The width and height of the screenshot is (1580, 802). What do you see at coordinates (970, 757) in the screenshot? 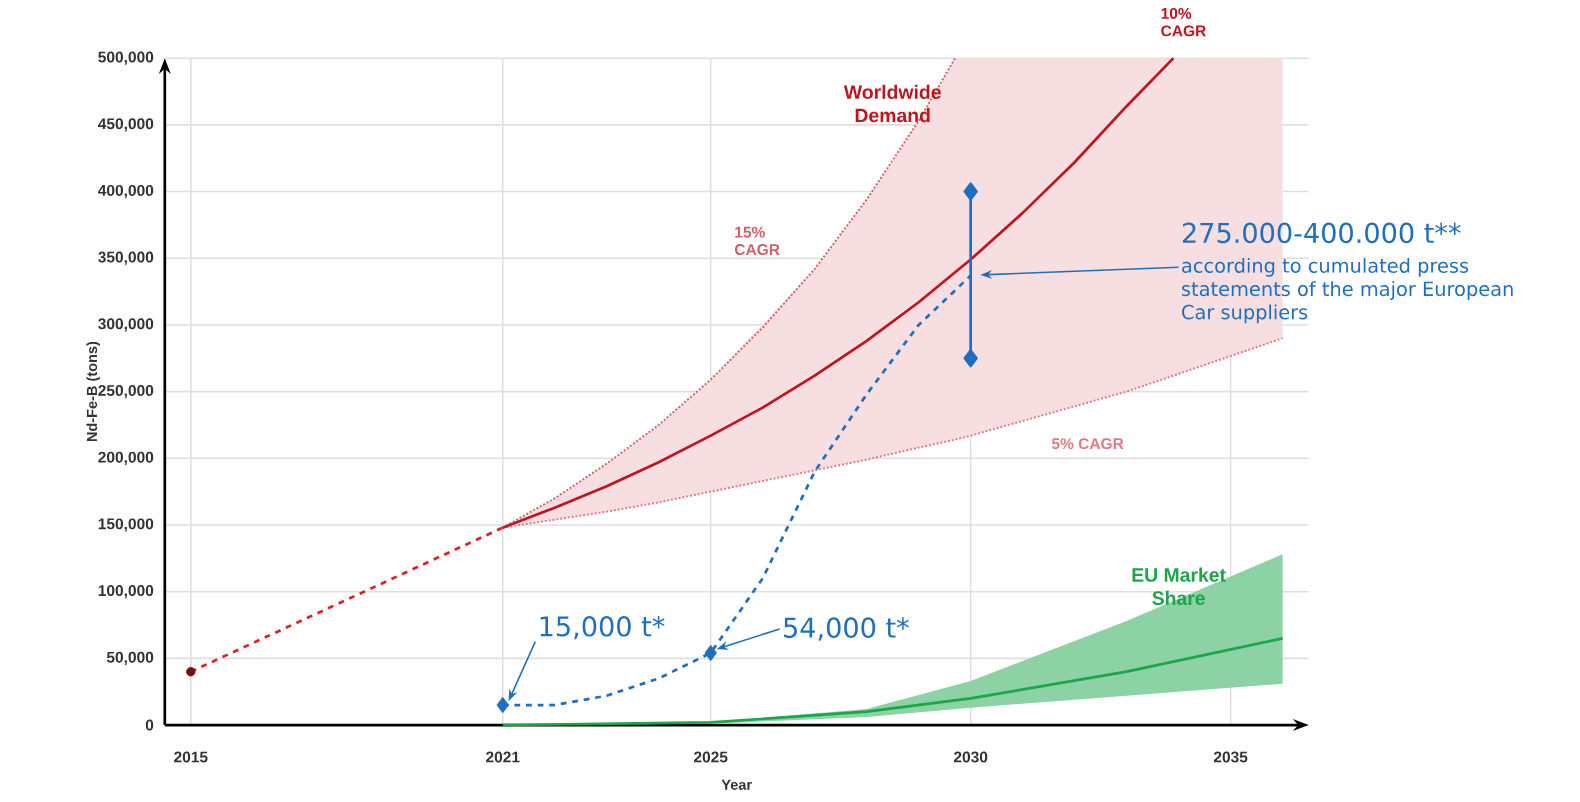
I see `x-tick-label: 2030` at bounding box center [970, 757].